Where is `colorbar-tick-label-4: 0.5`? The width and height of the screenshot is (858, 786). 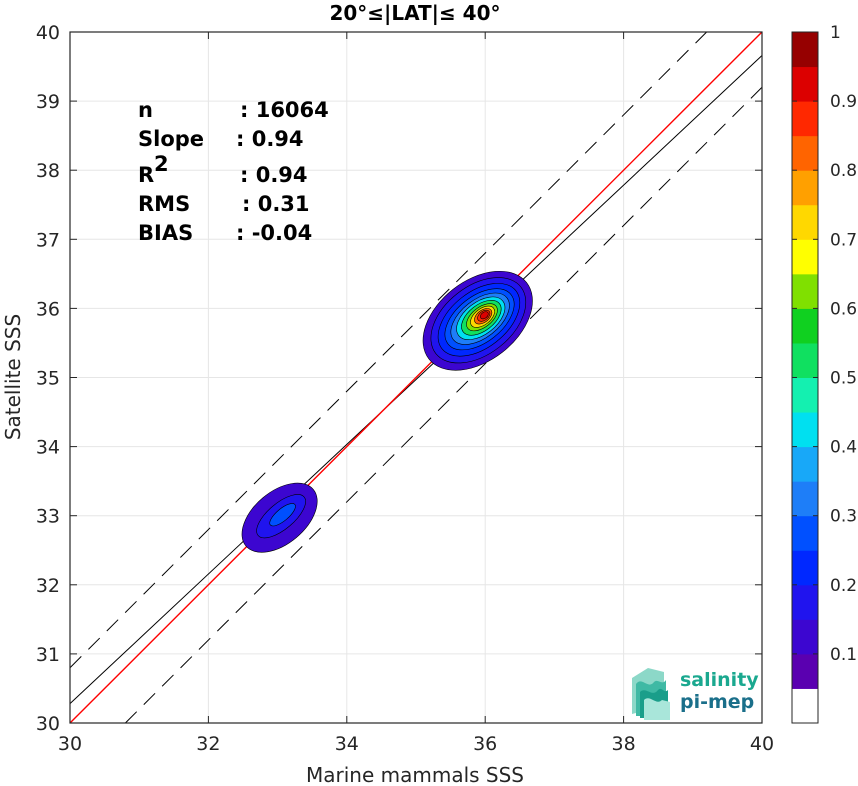 colorbar-tick-label-4: 0.5 is located at coordinates (843, 379).